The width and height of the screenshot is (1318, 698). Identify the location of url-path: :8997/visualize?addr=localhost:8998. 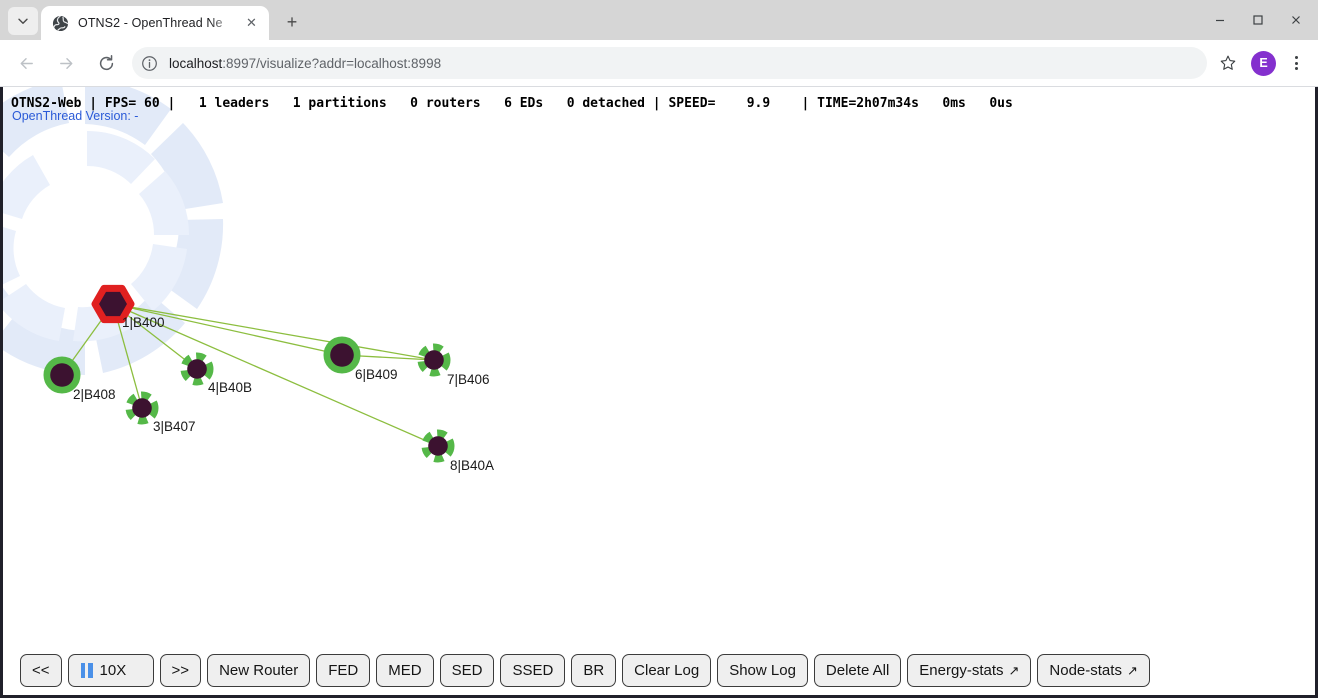
(332, 63).